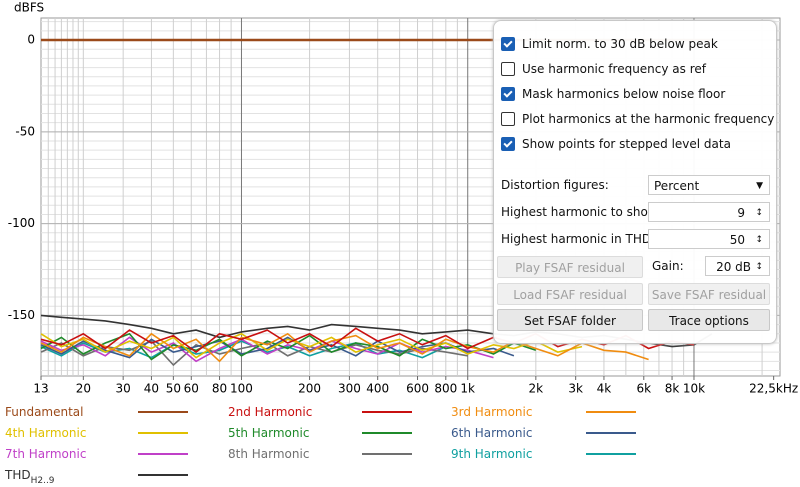  I want to click on x-tick-label: 4k, so click(604, 389).